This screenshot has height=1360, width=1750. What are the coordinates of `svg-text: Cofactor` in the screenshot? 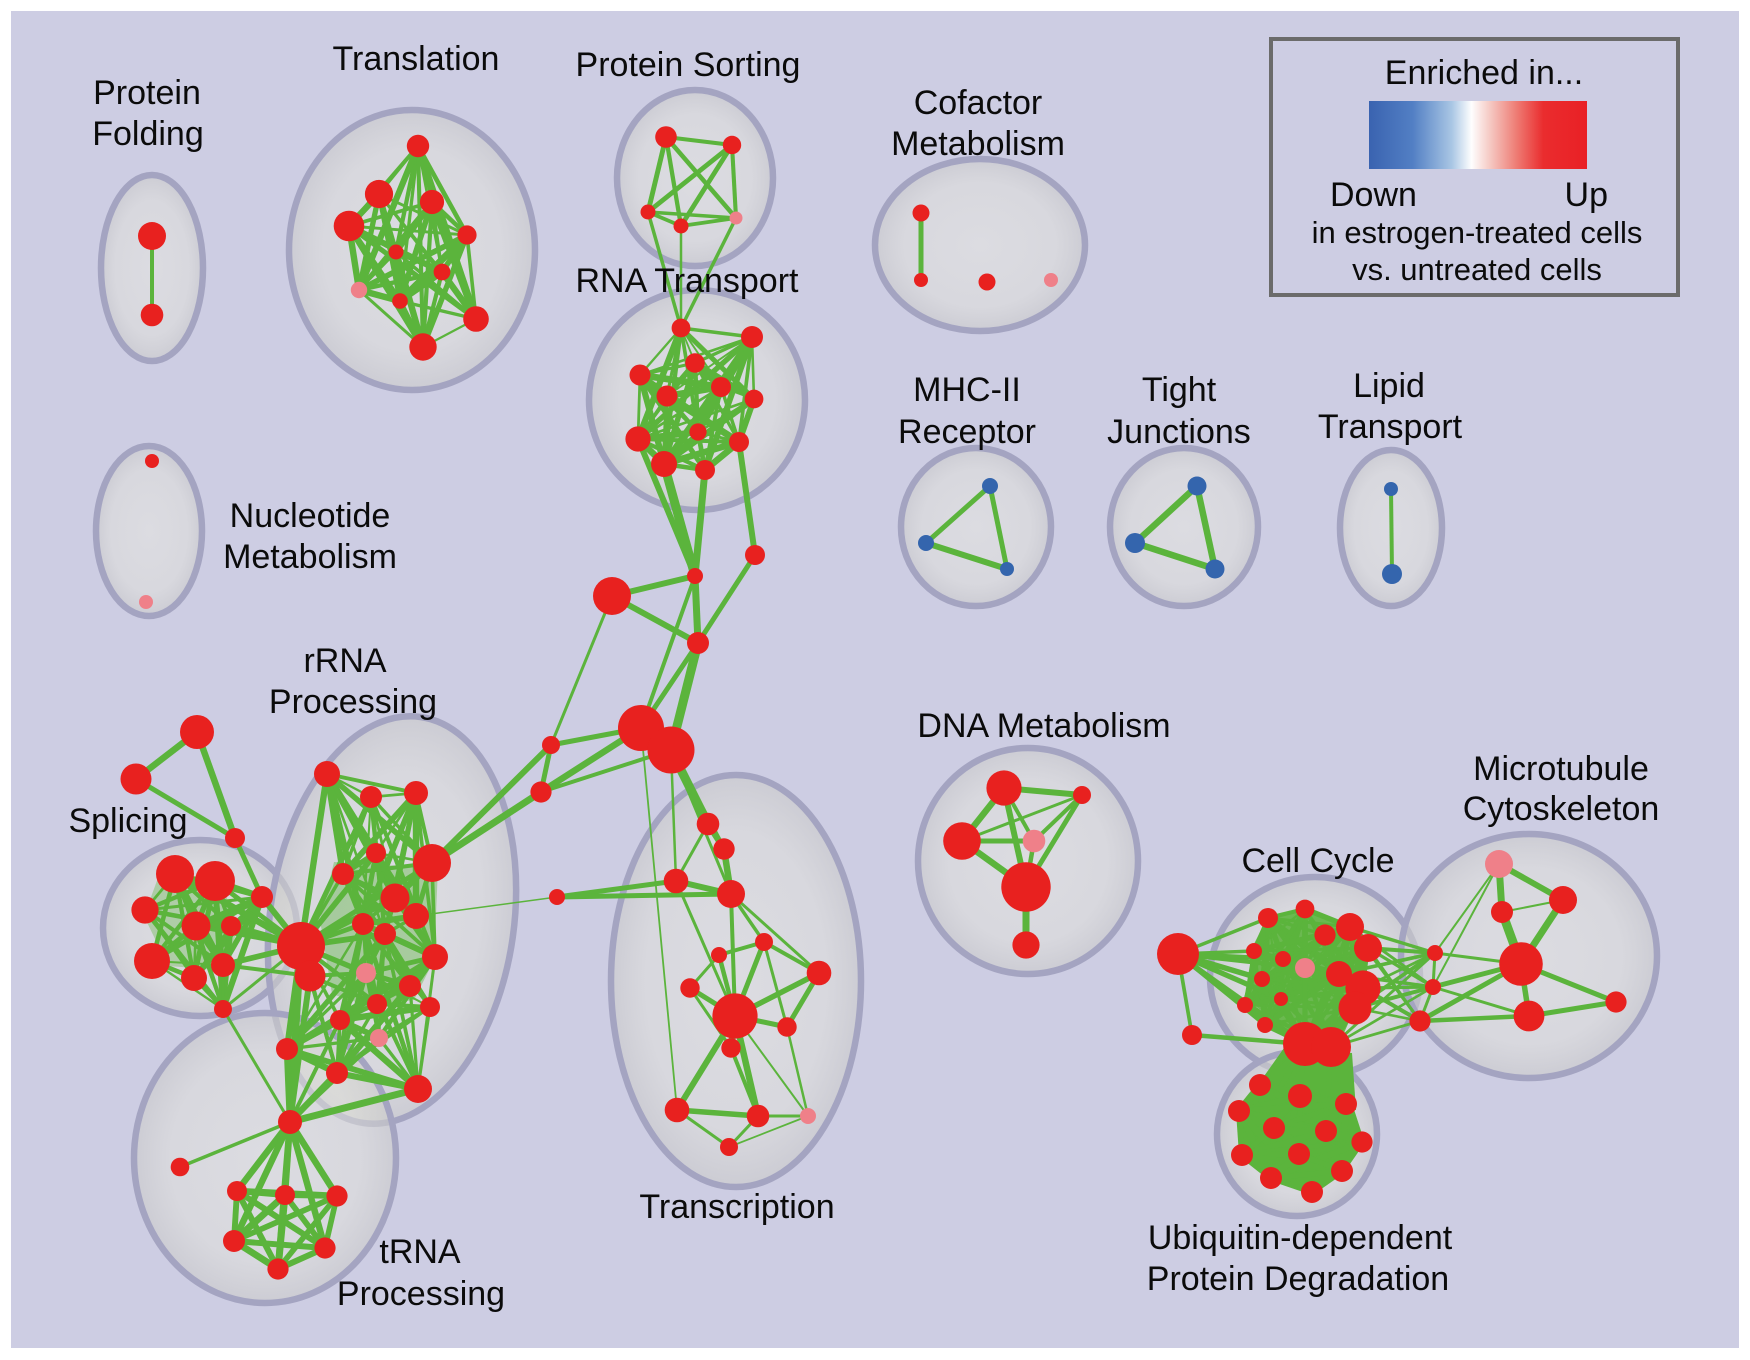 It's located at (978, 103).